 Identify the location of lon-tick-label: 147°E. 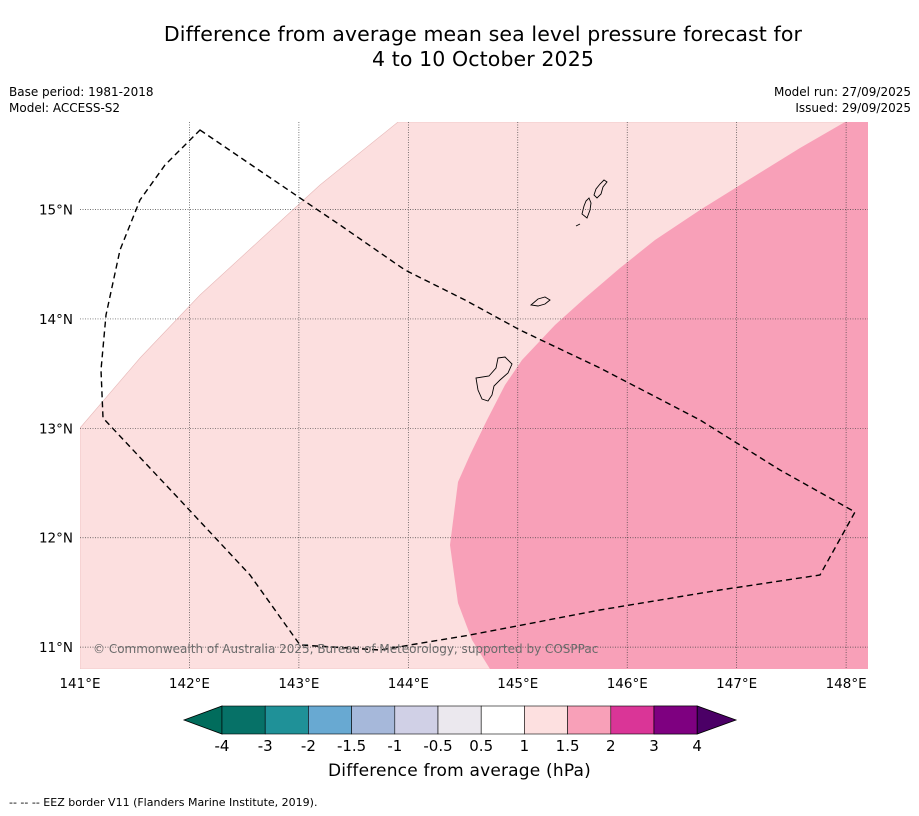
(736, 684).